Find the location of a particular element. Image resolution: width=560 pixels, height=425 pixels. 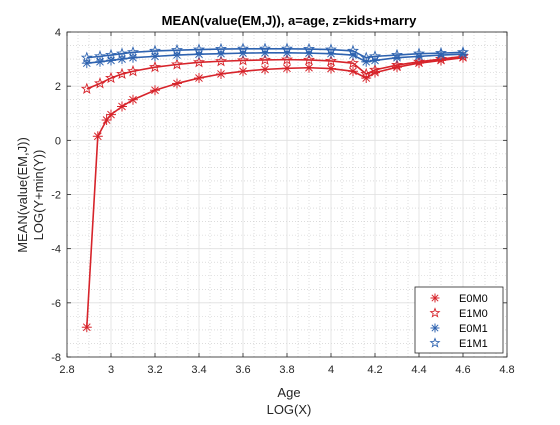

legend: E0M0 E1M0 E0M1 E1M1 is located at coordinates (459, 320).